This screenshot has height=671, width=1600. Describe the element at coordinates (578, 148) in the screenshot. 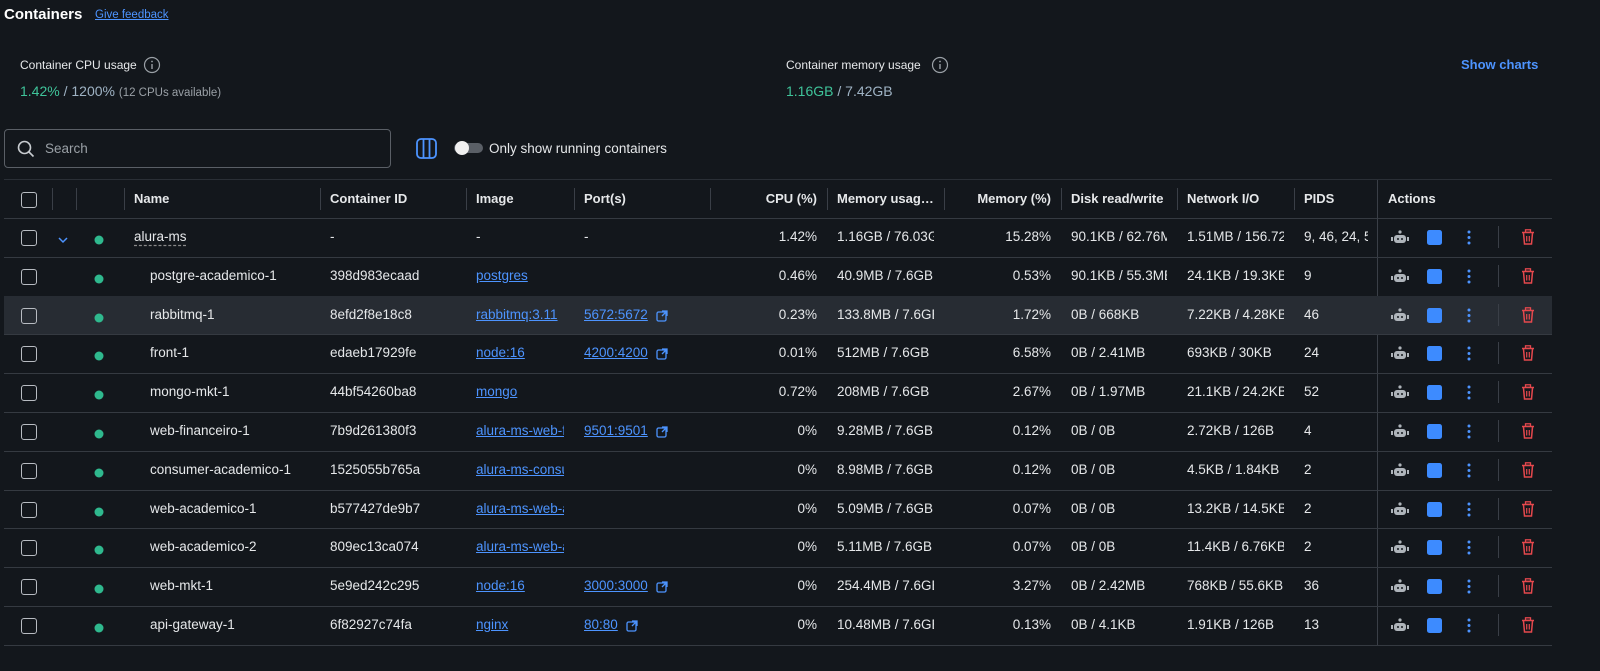

I see `toggle-label: Only show running containers` at that location.